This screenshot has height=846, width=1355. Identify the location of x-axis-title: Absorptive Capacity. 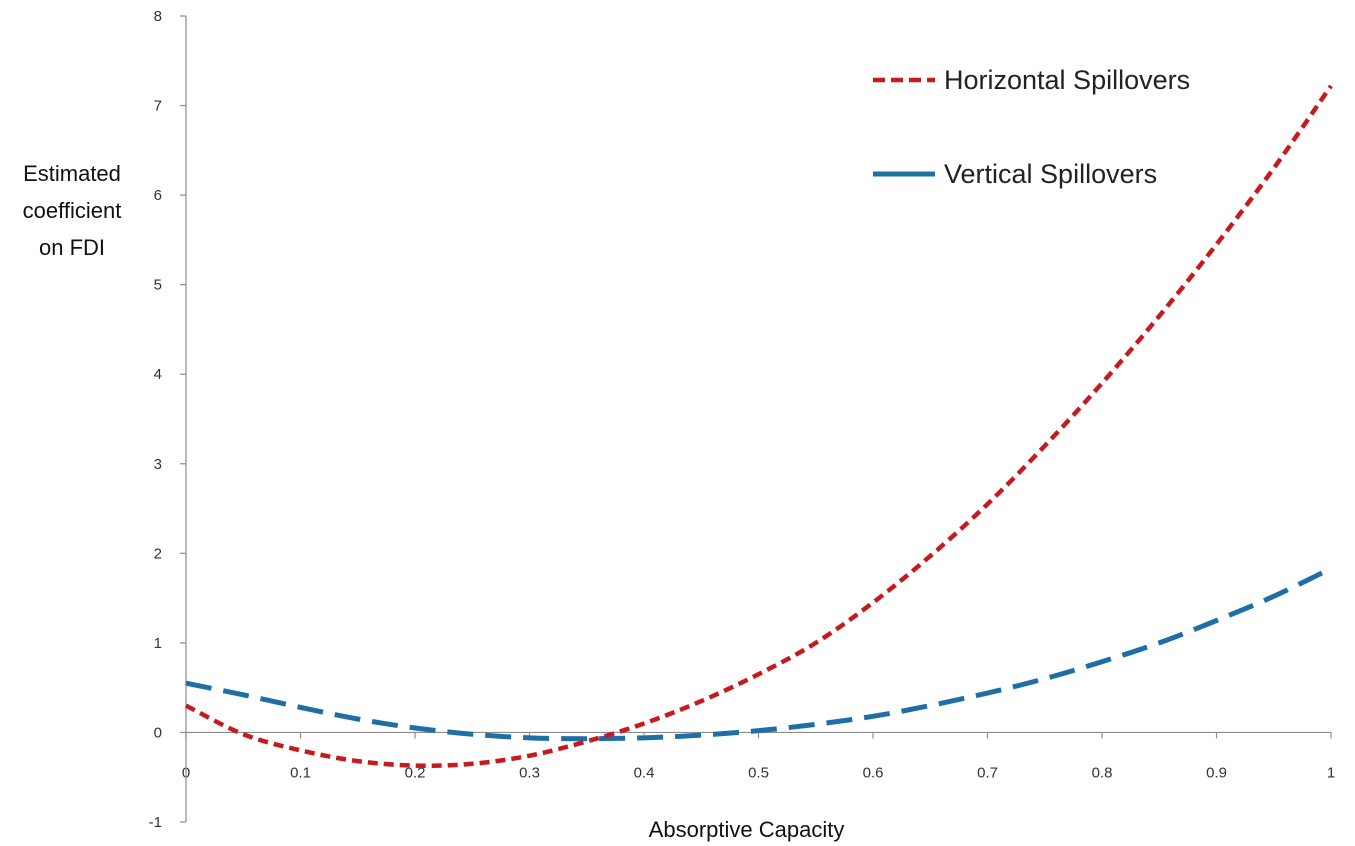
(747, 829).